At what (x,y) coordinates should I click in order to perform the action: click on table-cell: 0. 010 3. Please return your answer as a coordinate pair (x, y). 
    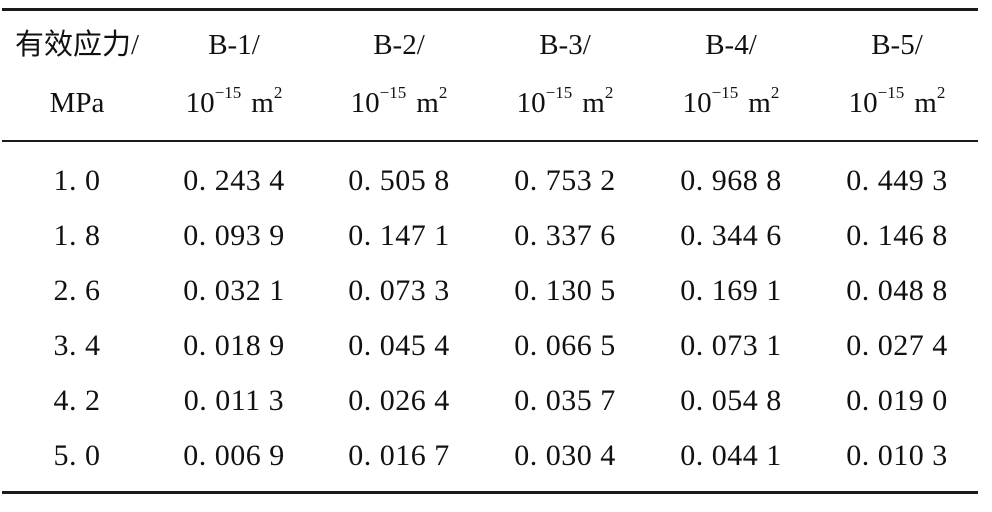
    Looking at the image, I should click on (897, 455).